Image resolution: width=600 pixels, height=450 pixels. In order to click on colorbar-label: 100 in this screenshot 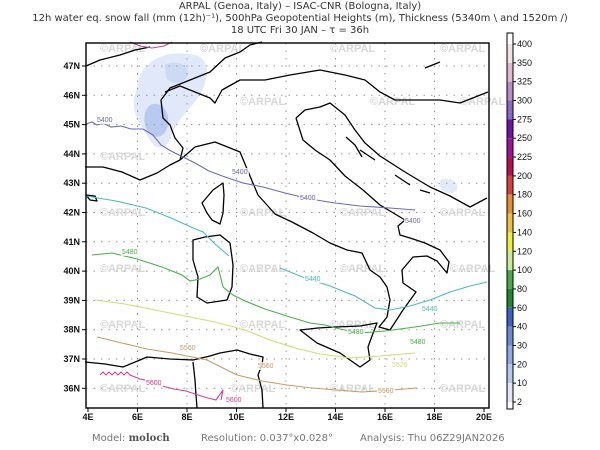, I will do `click(524, 270)`.